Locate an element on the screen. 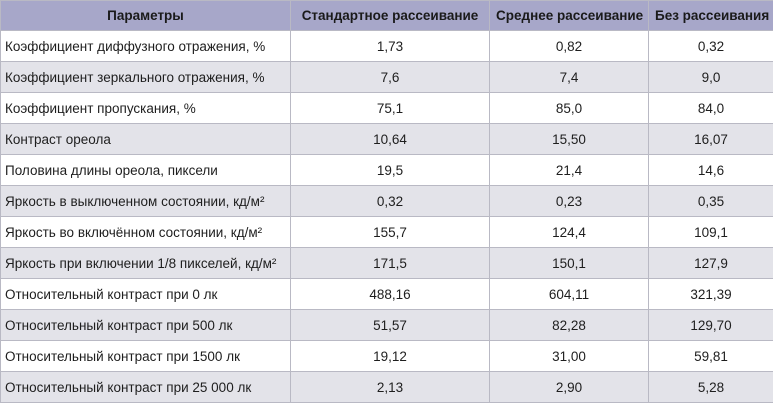 The width and height of the screenshot is (773, 403). standard-diffusion-cell: 51,57 is located at coordinates (390, 325).